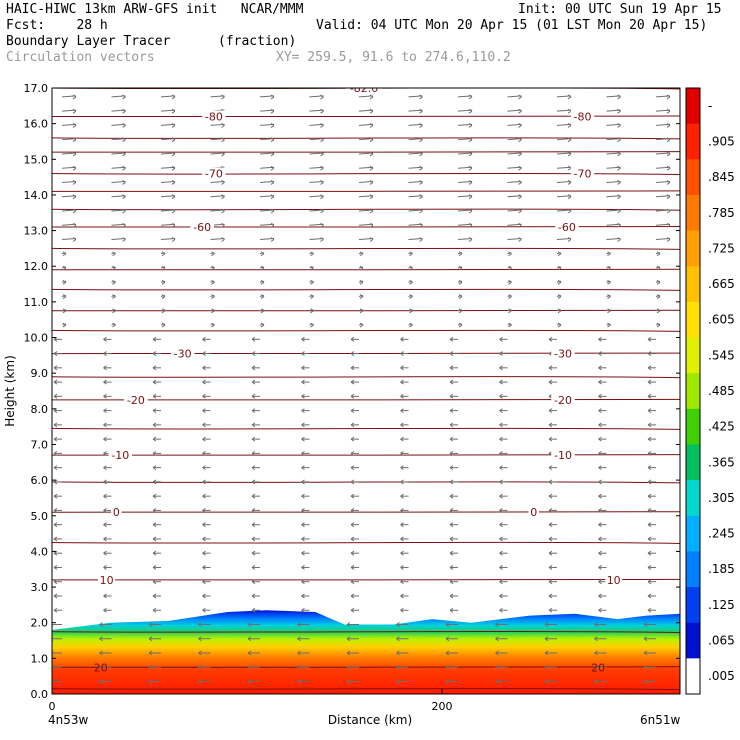 The height and width of the screenshot is (740, 740). What do you see at coordinates (120, 455) in the screenshot?
I see `contour-label: -10` at bounding box center [120, 455].